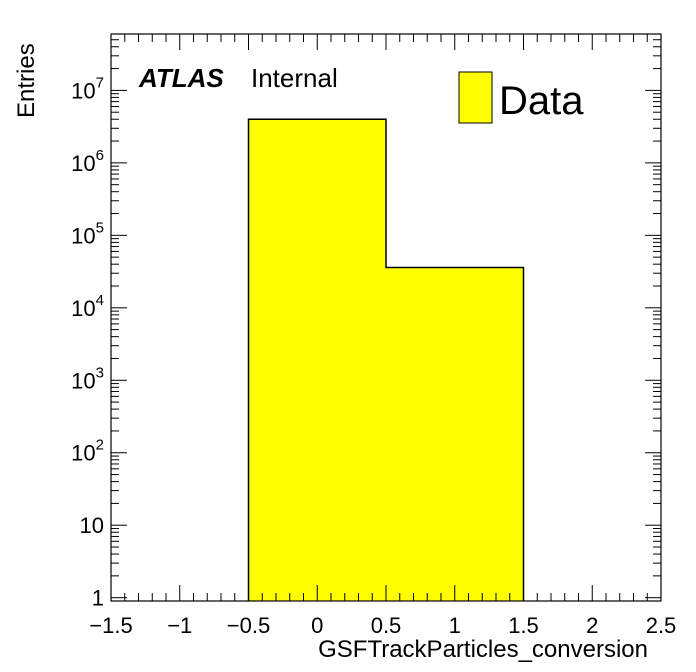  What do you see at coordinates (541, 101) in the screenshot?
I see `legend-label-data: Data` at bounding box center [541, 101].